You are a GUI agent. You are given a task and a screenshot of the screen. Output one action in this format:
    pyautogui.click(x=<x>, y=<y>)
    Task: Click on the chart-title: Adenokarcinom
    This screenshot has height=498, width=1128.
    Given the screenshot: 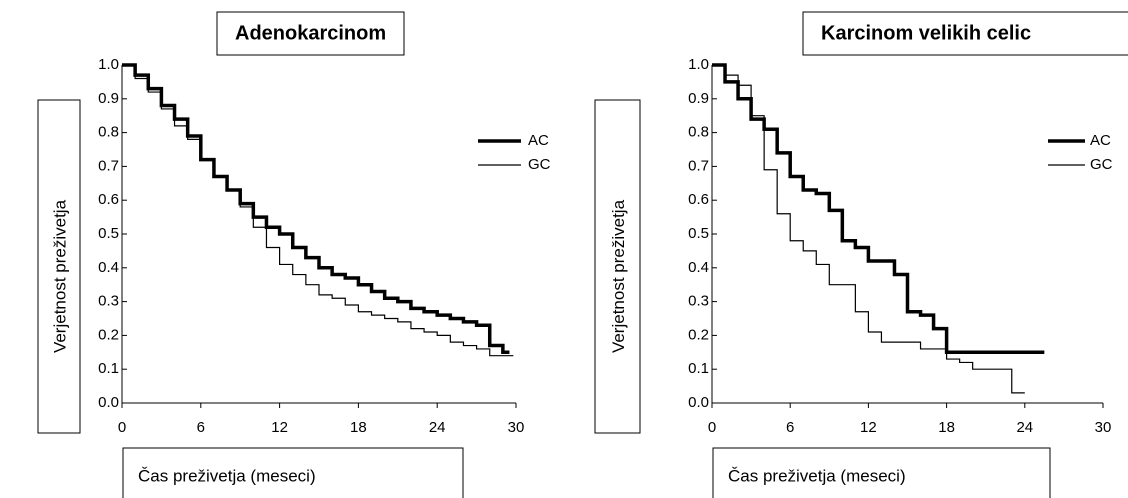 What is the action you would take?
    pyautogui.click(x=310, y=33)
    